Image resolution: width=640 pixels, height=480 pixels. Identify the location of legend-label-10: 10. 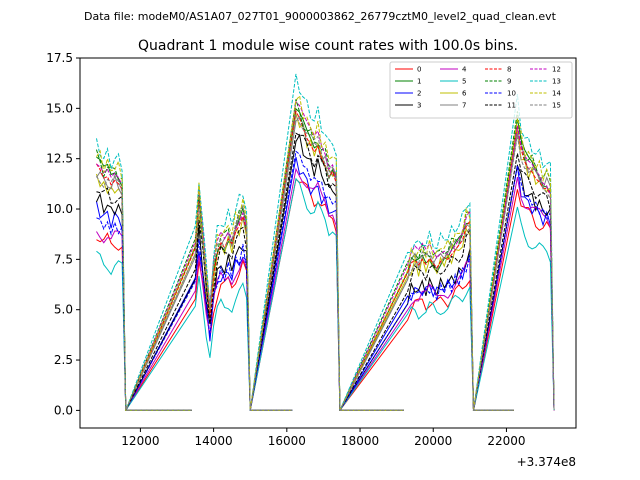
(511, 94).